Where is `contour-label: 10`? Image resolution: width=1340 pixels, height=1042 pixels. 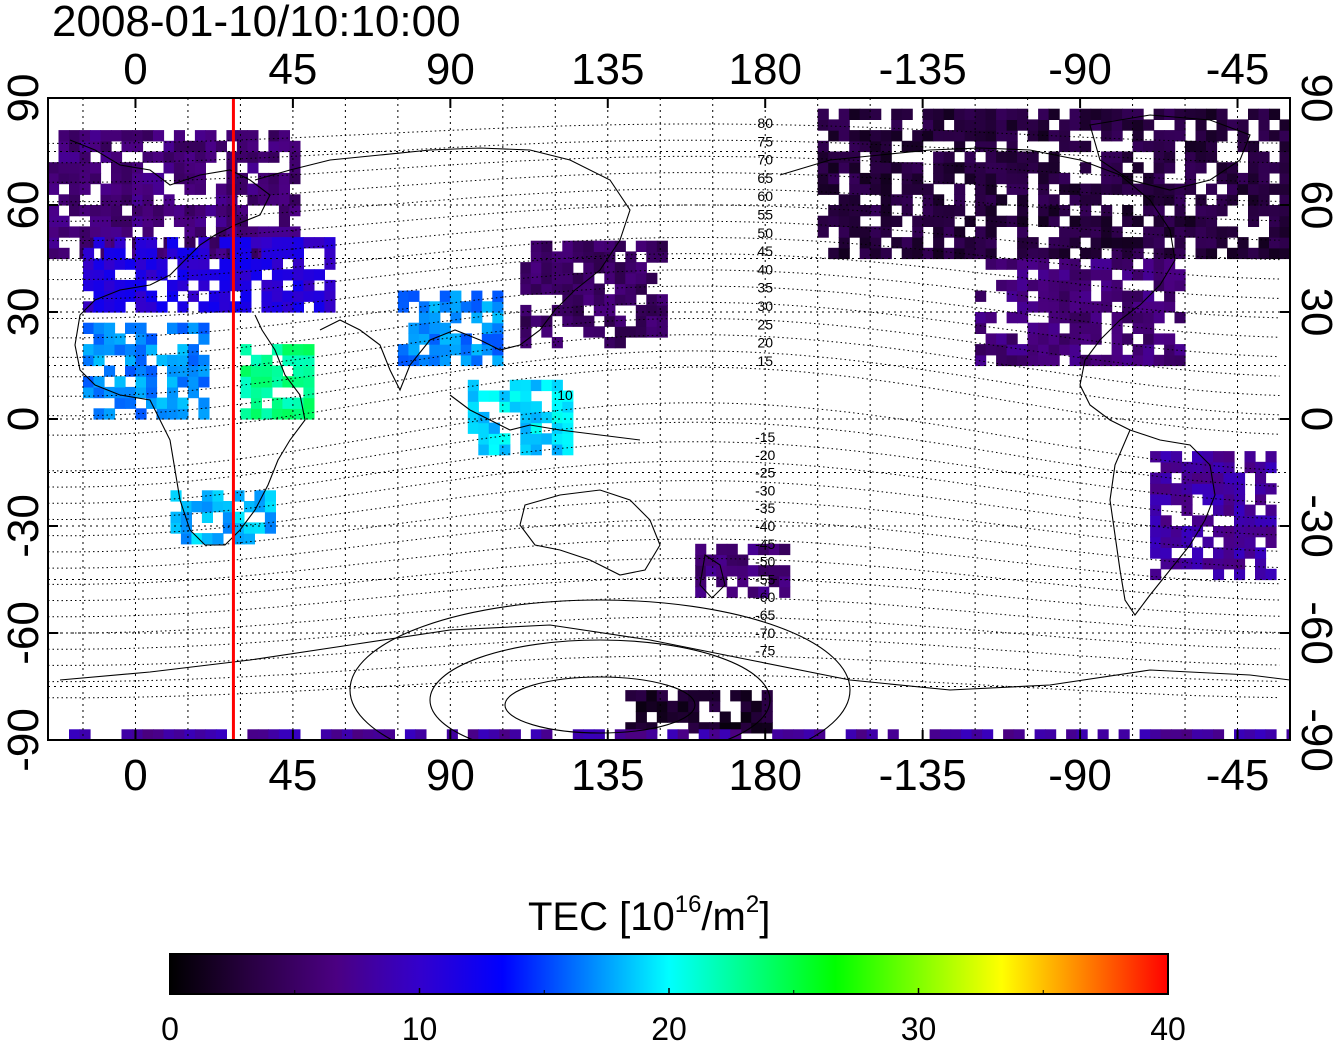 contour-label: 10 is located at coordinates (565, 395).